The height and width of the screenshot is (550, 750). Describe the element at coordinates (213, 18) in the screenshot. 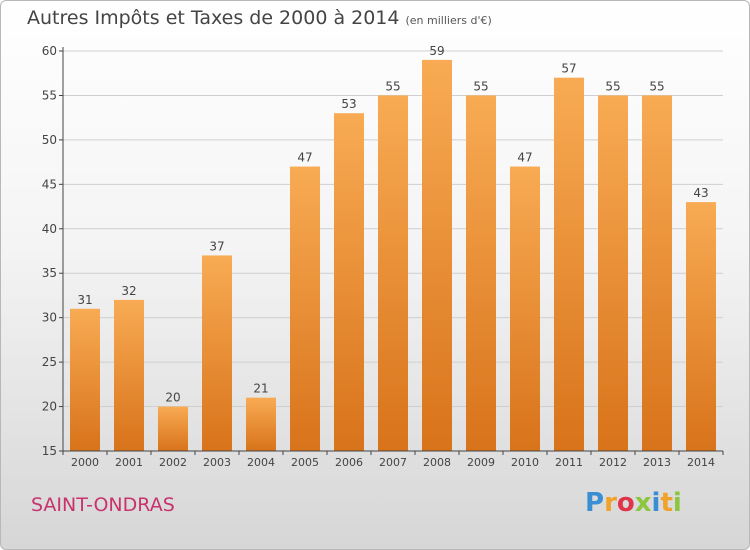

I see `chart-title-text: Autres Impôts et Taxes de 2000 à 2014` at that location.